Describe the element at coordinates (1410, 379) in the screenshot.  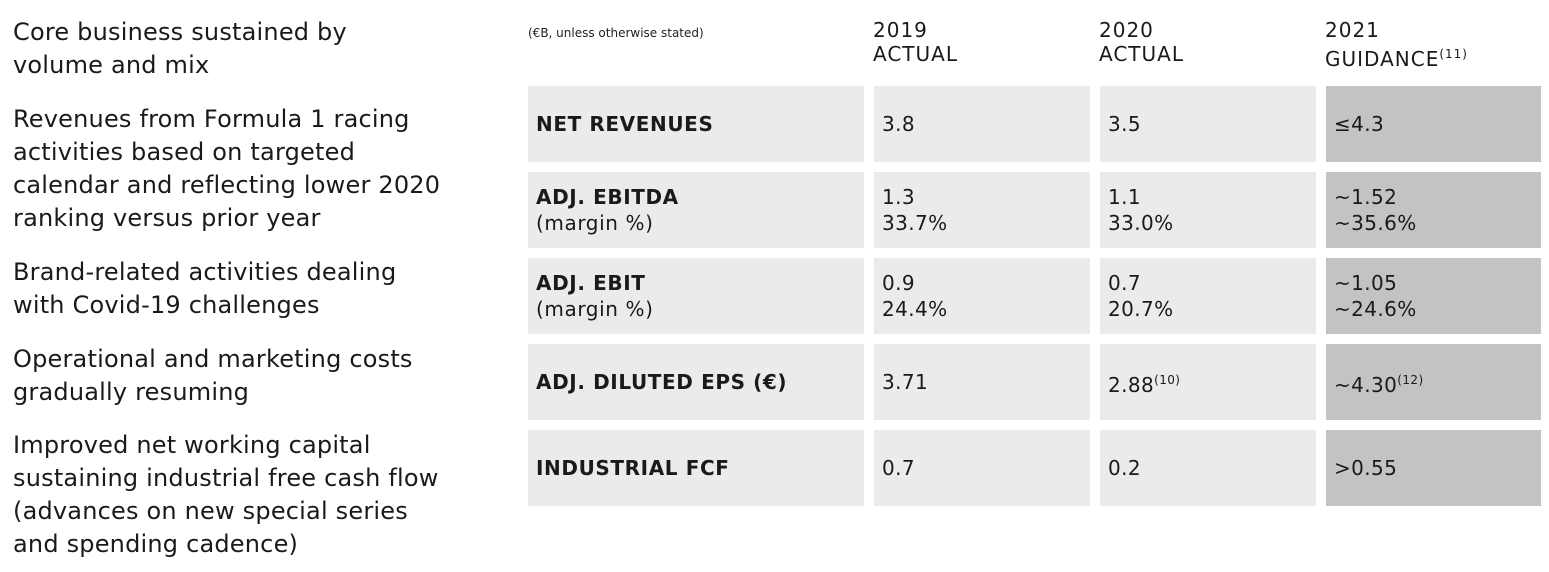
I see `footnote: (12)` at that location.